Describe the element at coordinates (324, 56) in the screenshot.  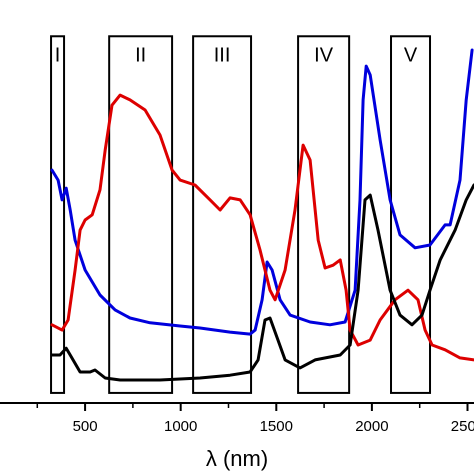
I see `region-label: IV` at that location.